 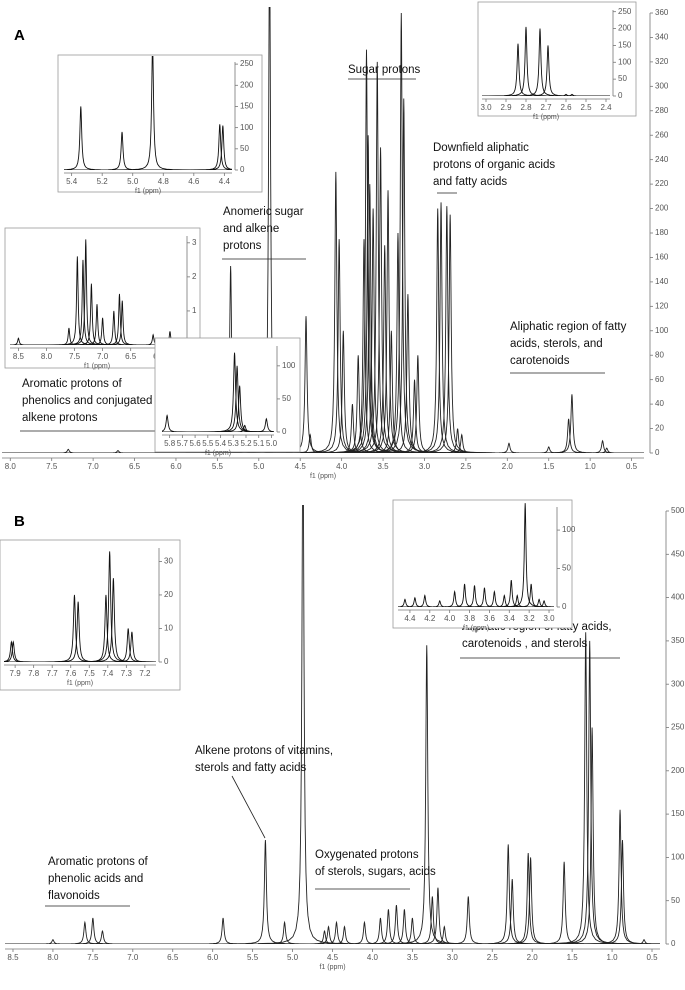 I want to click on y-tick-label: 30, so click(x=168, y=561).